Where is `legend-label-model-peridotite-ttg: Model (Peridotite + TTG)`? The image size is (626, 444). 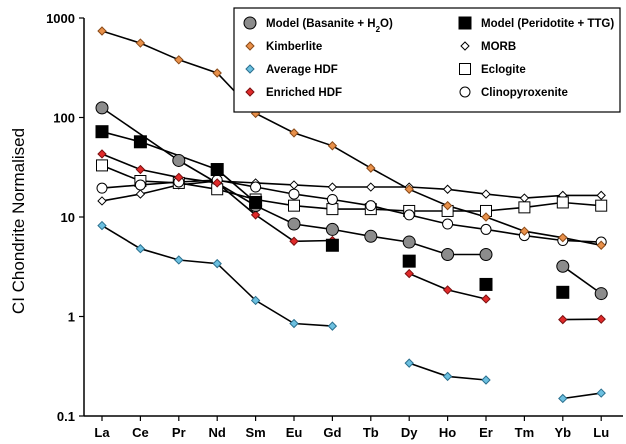 legend-label-model-peridotite-ttg: Model (Peridotite + TTG) is located at coordinates (547, 24).